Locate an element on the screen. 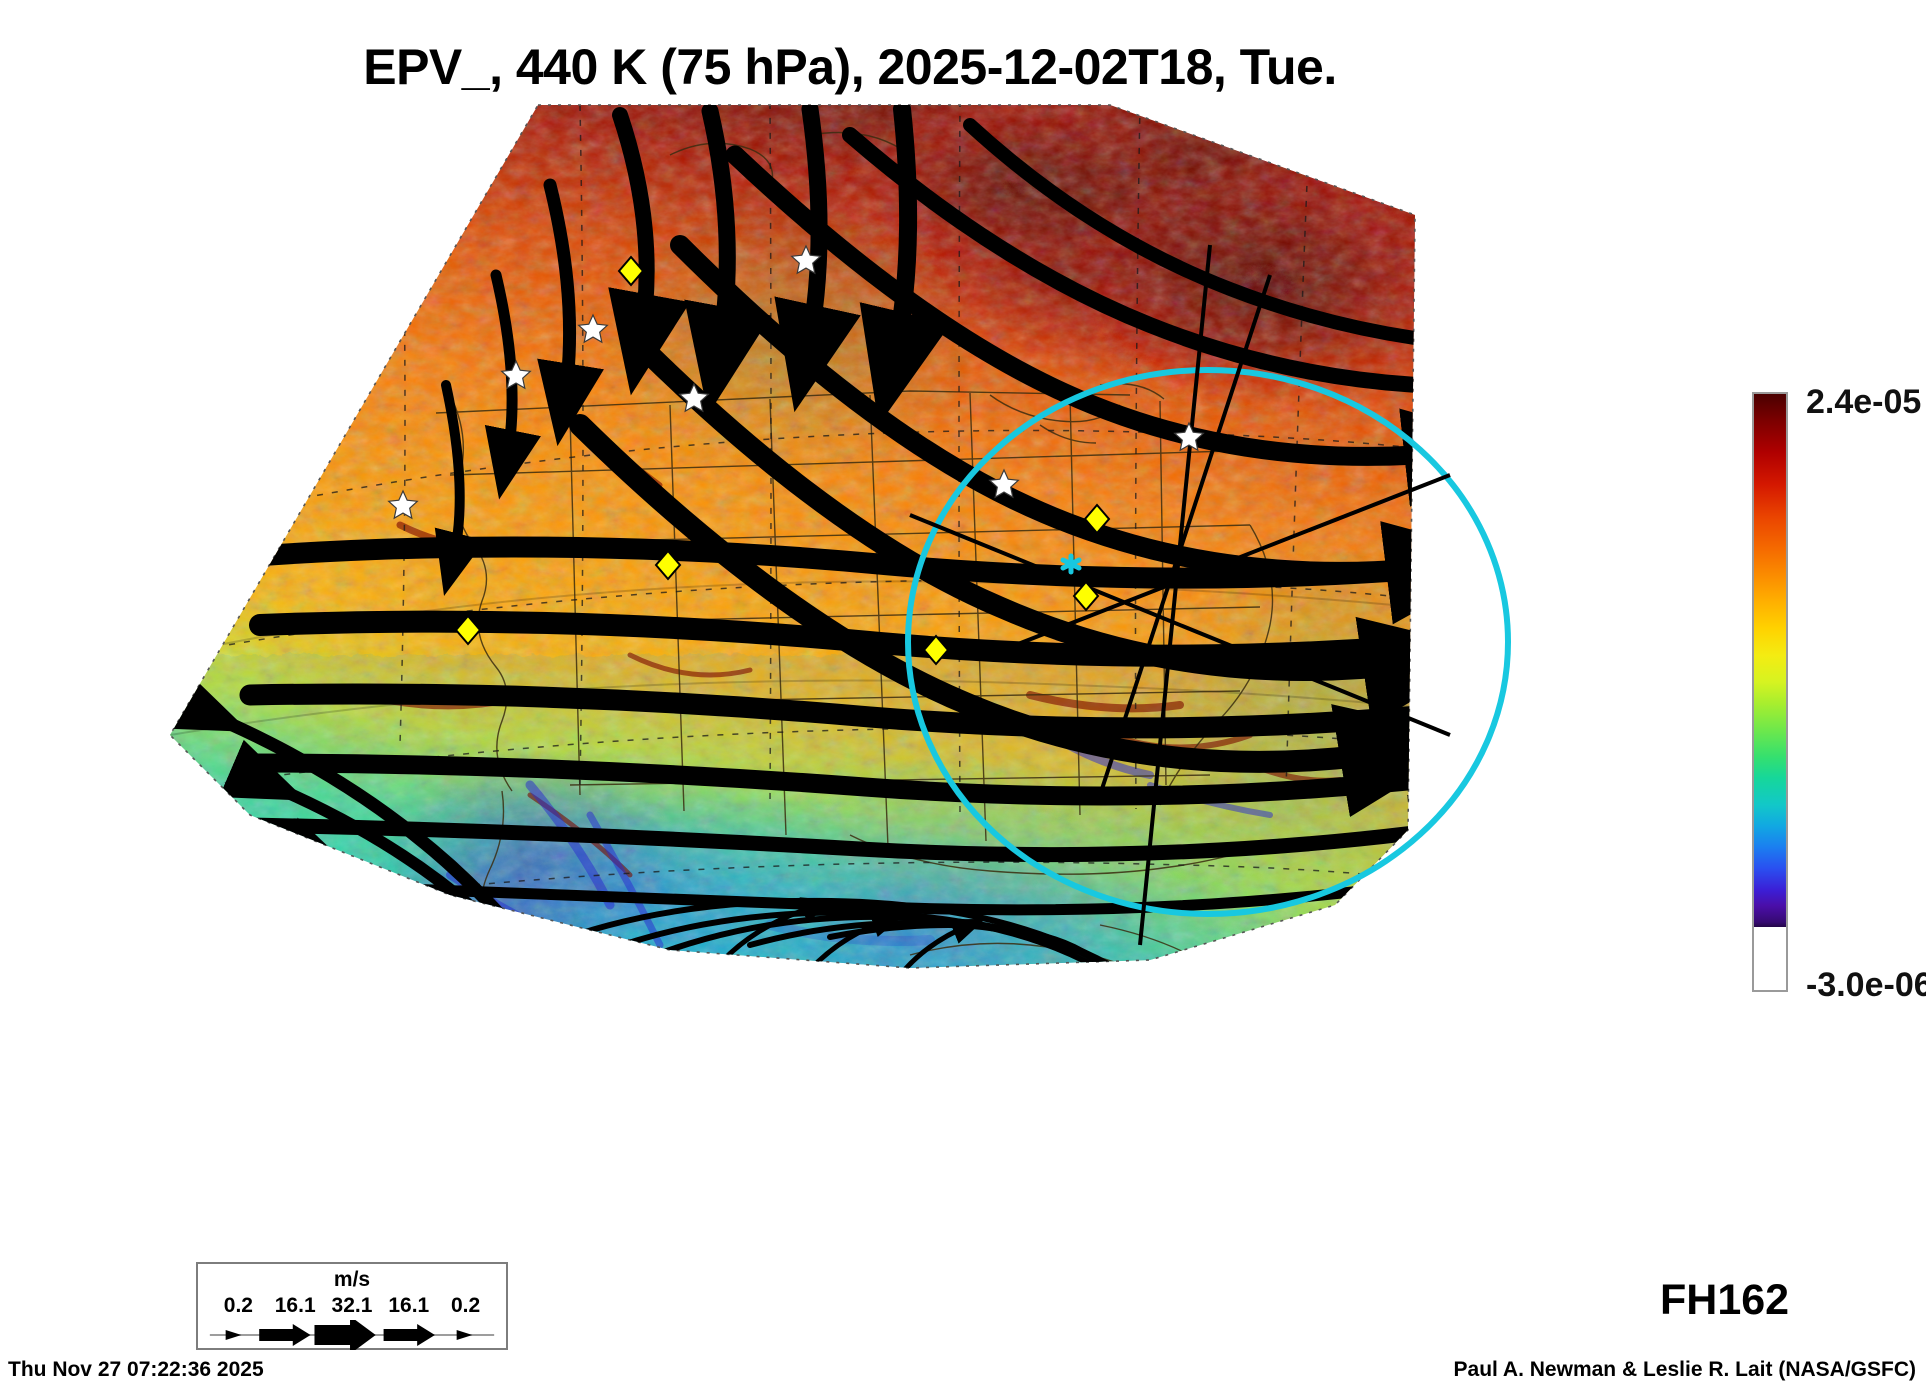 This screenshot has width=1926, height=1394. transect-lines is located at coordinates (1180, 595).